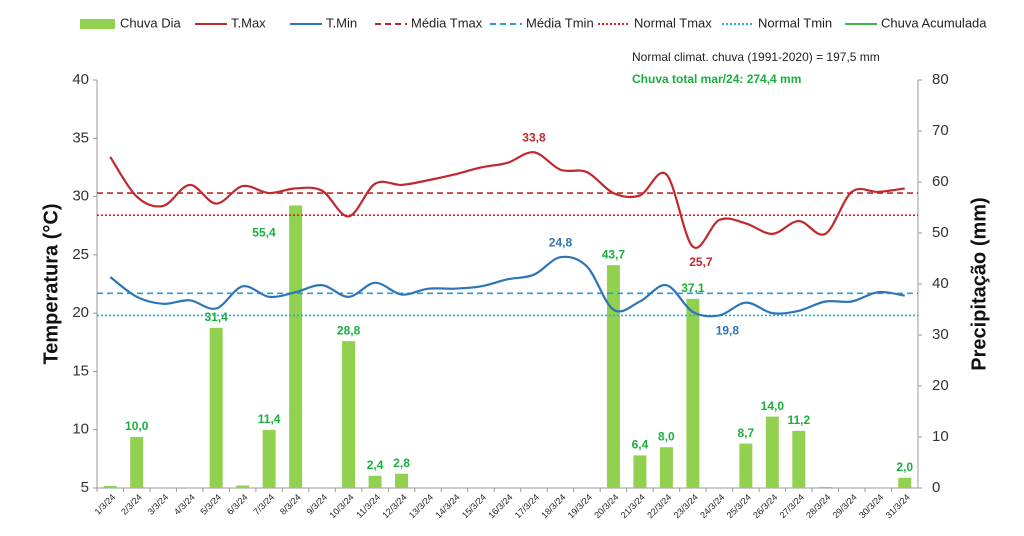 The height and width of the screenshot is (536, 1024). What do you see at coordinates (341, 506) in the screenshot?
I see `x-tick-label: 10/3/24` at bounding box center [341, 506].